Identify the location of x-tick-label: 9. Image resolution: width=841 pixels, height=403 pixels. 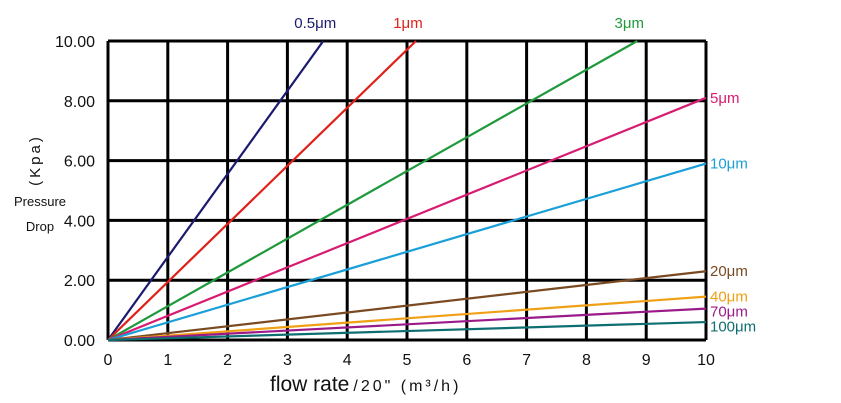
(646, 360).